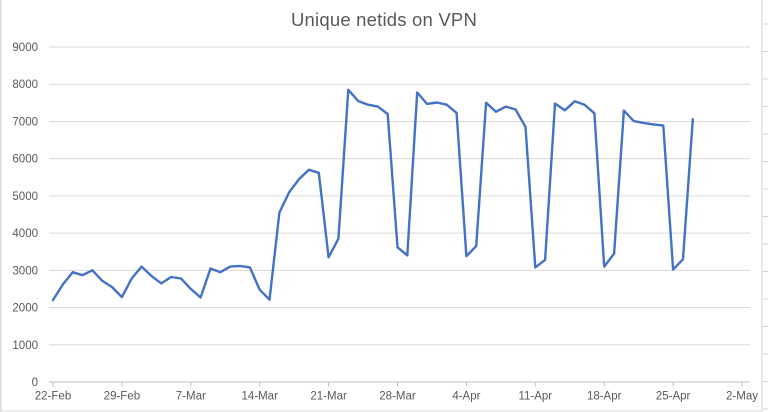 The width and height of the screenshot is (768, 412). What do you see at coordinates (259, 397) in the screenshot?
I see `x-axis-tick-label: 14-Mar` at bounding box center [259, 397].